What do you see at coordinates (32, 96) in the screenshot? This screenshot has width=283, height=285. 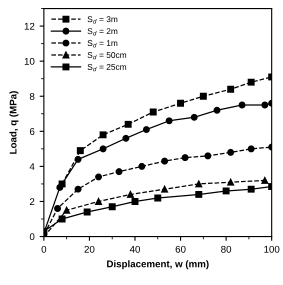 I see `y-tick-label: 8` at bounding box center [32, 96].